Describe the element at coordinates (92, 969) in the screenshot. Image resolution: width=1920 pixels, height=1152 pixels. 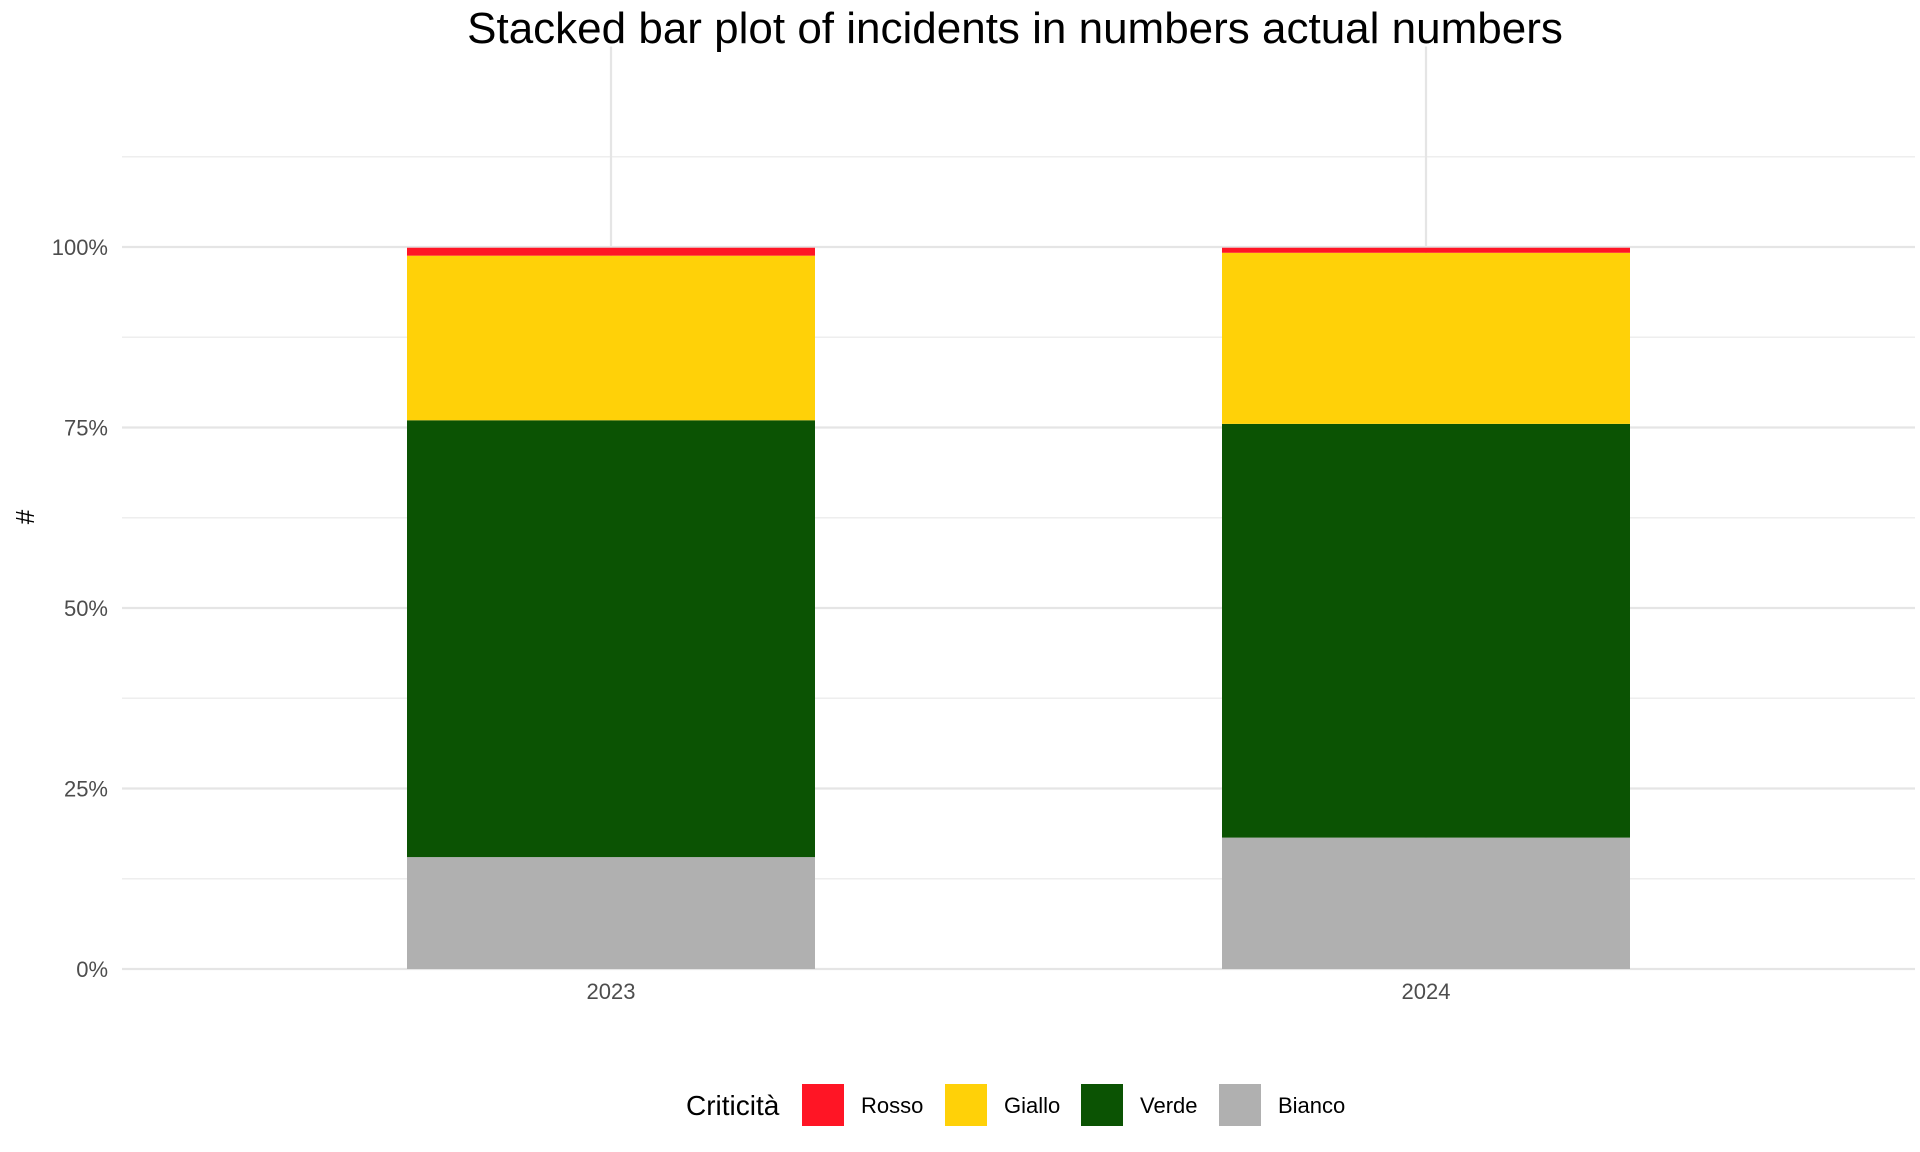
I see `y-tick-label: 0%` at that location.